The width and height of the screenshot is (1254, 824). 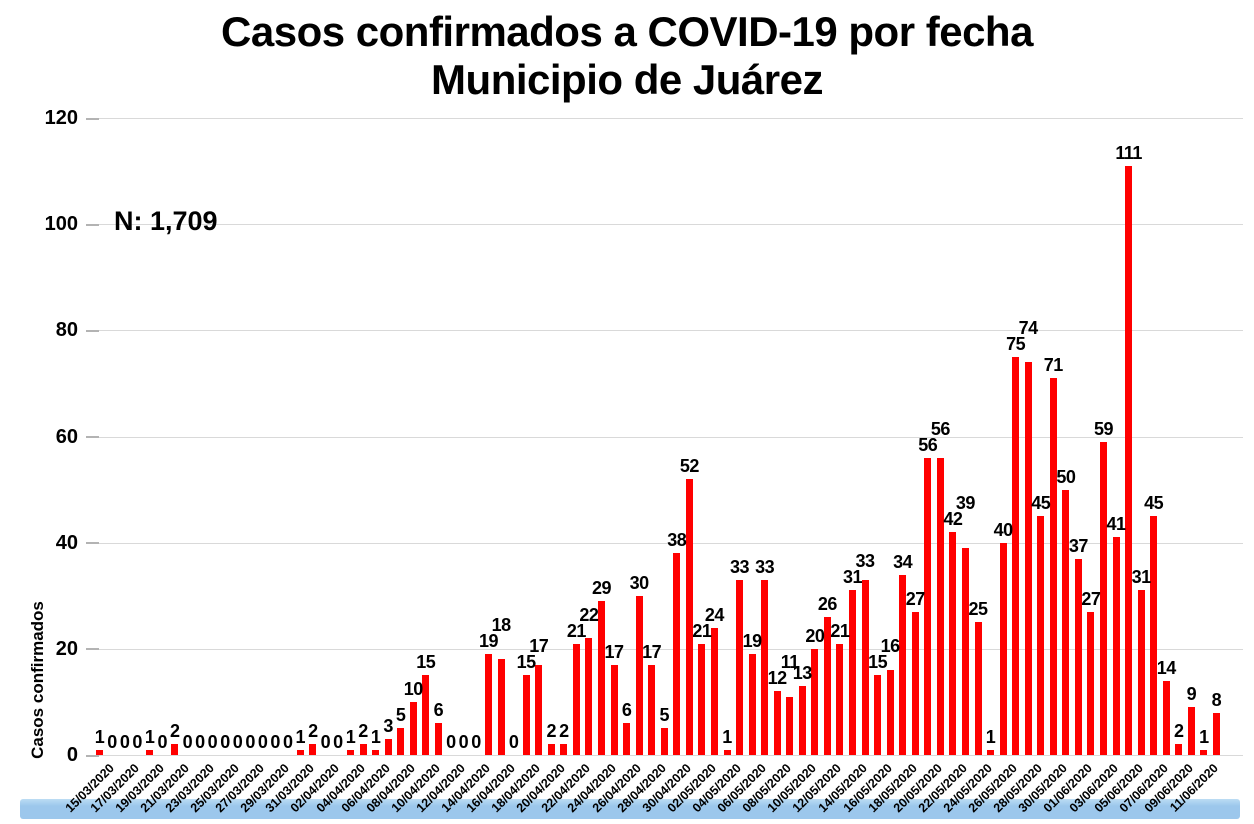 What do you see at coordinates (1166, 667) in the screenshot?
I see `bar-value-label: 14` at bounding box center [1166, 667].